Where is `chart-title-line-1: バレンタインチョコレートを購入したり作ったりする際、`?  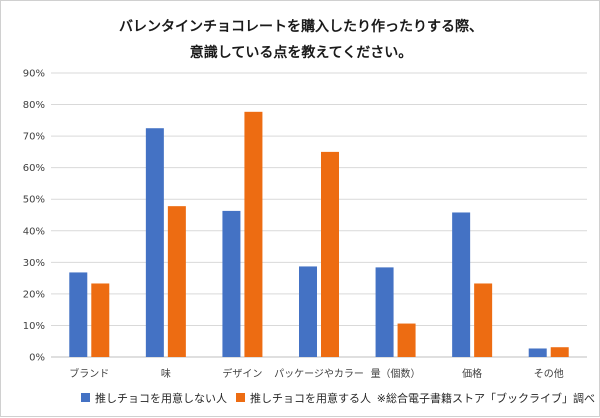
chart-title-line-1: バレンタインチョコレートを購入したり作ったりする際、 is located at coordinates (301, 26).